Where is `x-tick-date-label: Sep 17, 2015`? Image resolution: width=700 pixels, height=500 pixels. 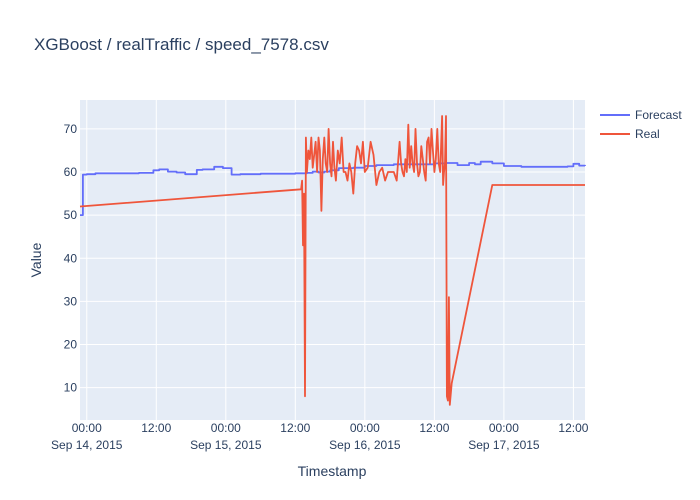 x-tick-date-label: Sep 17, 2015 is located at coordinates (504, 445).